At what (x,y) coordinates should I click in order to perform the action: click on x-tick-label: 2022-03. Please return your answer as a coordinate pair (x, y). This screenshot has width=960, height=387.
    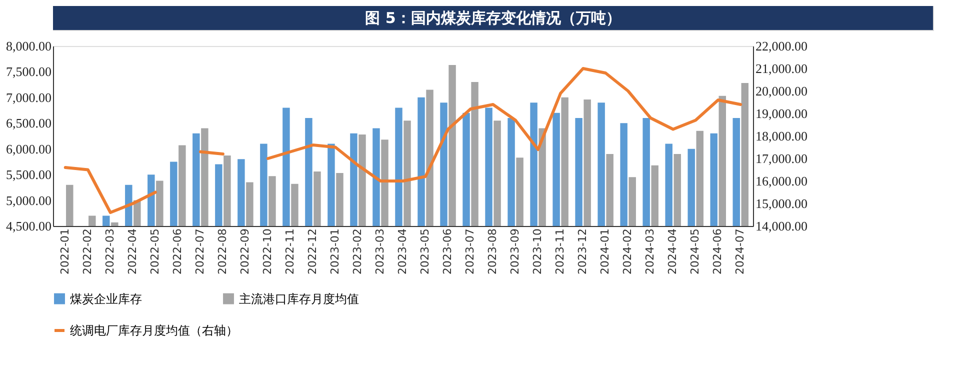
    Looking at the image, I should click on (109, 251).